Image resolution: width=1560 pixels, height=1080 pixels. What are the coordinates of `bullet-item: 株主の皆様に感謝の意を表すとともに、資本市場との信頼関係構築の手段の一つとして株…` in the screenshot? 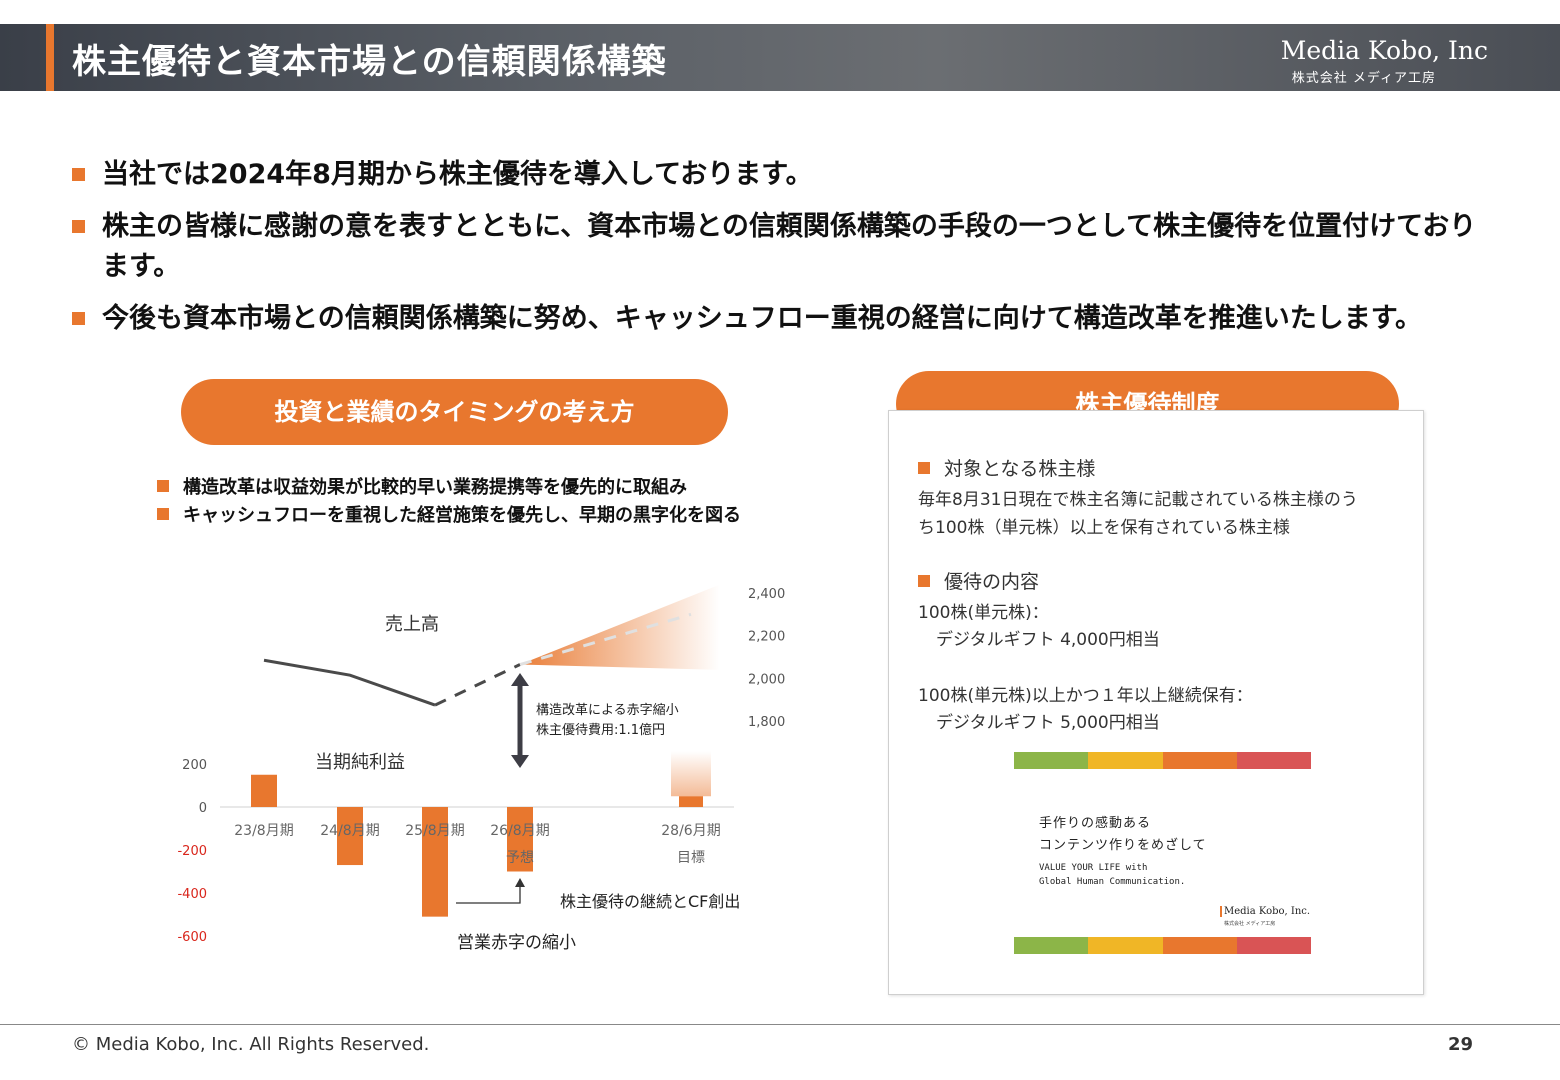 It's located at (787, 247).